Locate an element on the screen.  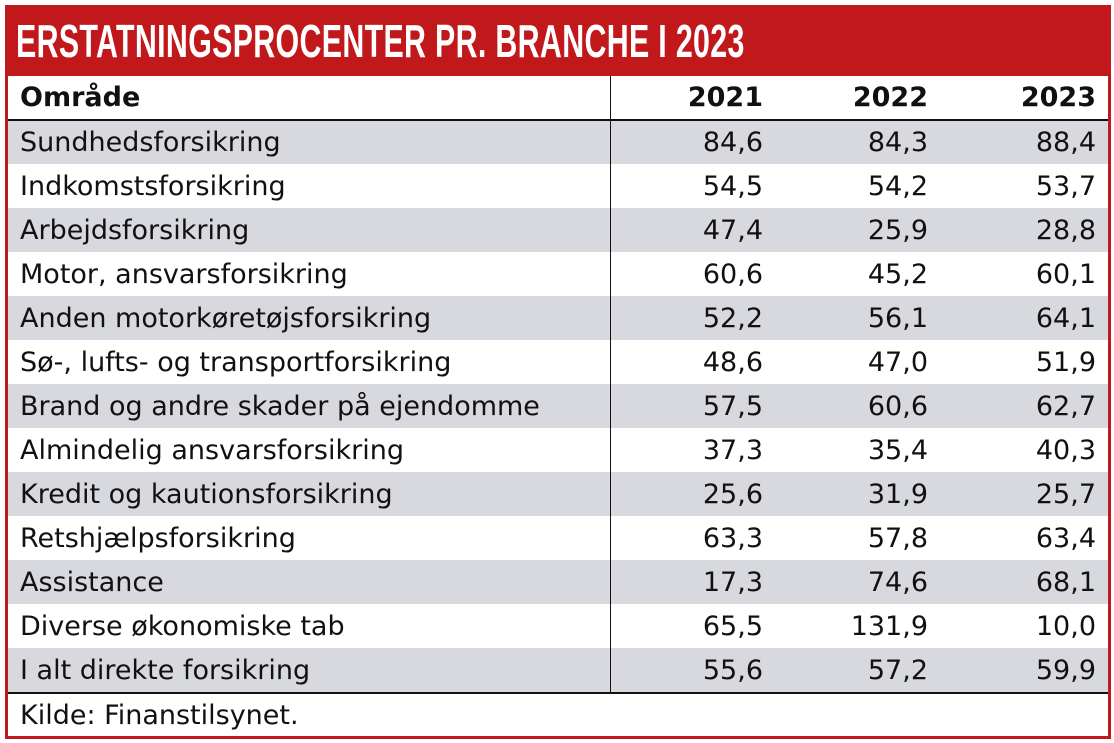
cell-2022: 35,4 is located at coordinates (897, 450).